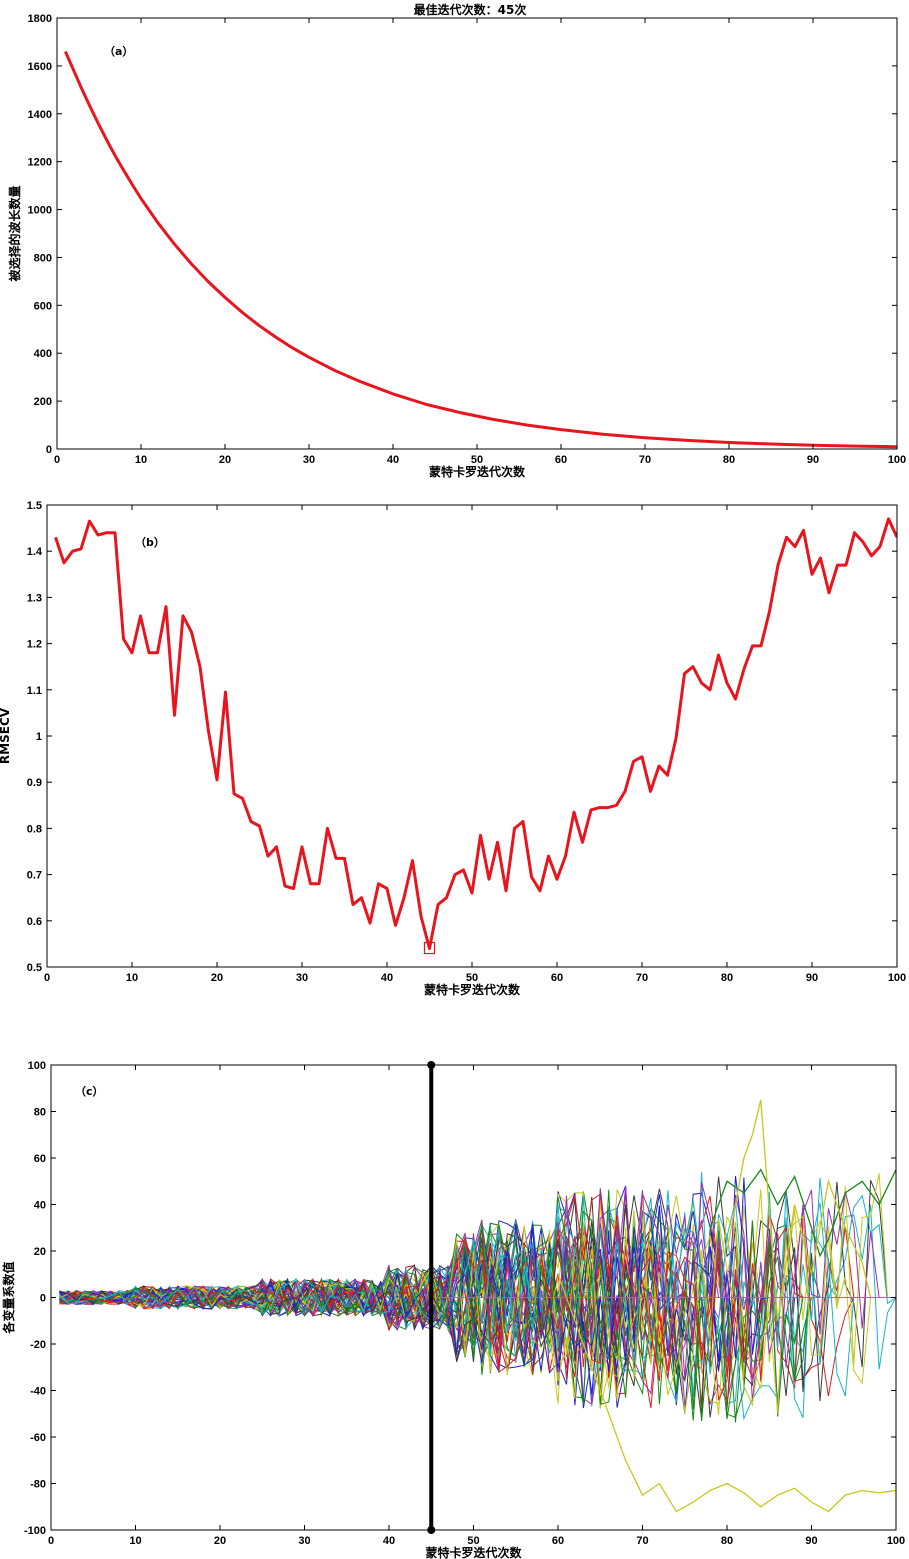 The image size is (909, 1559). What do you see at coordinates (34, 645) in the screenshot?
I see `y-tick-label: 1.2` at bounding box center [34, 645].